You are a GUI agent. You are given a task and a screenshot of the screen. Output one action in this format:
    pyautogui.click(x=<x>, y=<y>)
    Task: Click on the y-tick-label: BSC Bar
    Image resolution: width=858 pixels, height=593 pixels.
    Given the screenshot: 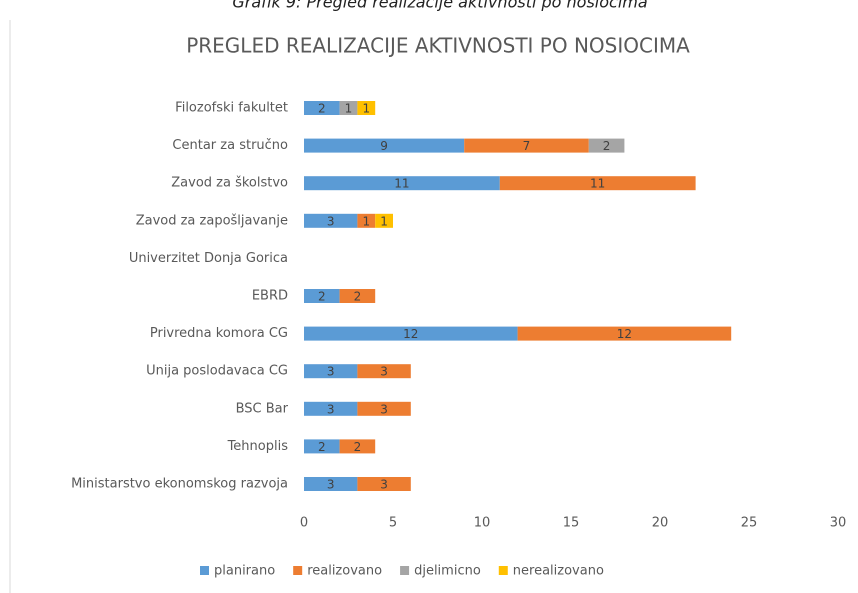 What is the action you would take?
    pyautogui.click(x=262, y=408)
    